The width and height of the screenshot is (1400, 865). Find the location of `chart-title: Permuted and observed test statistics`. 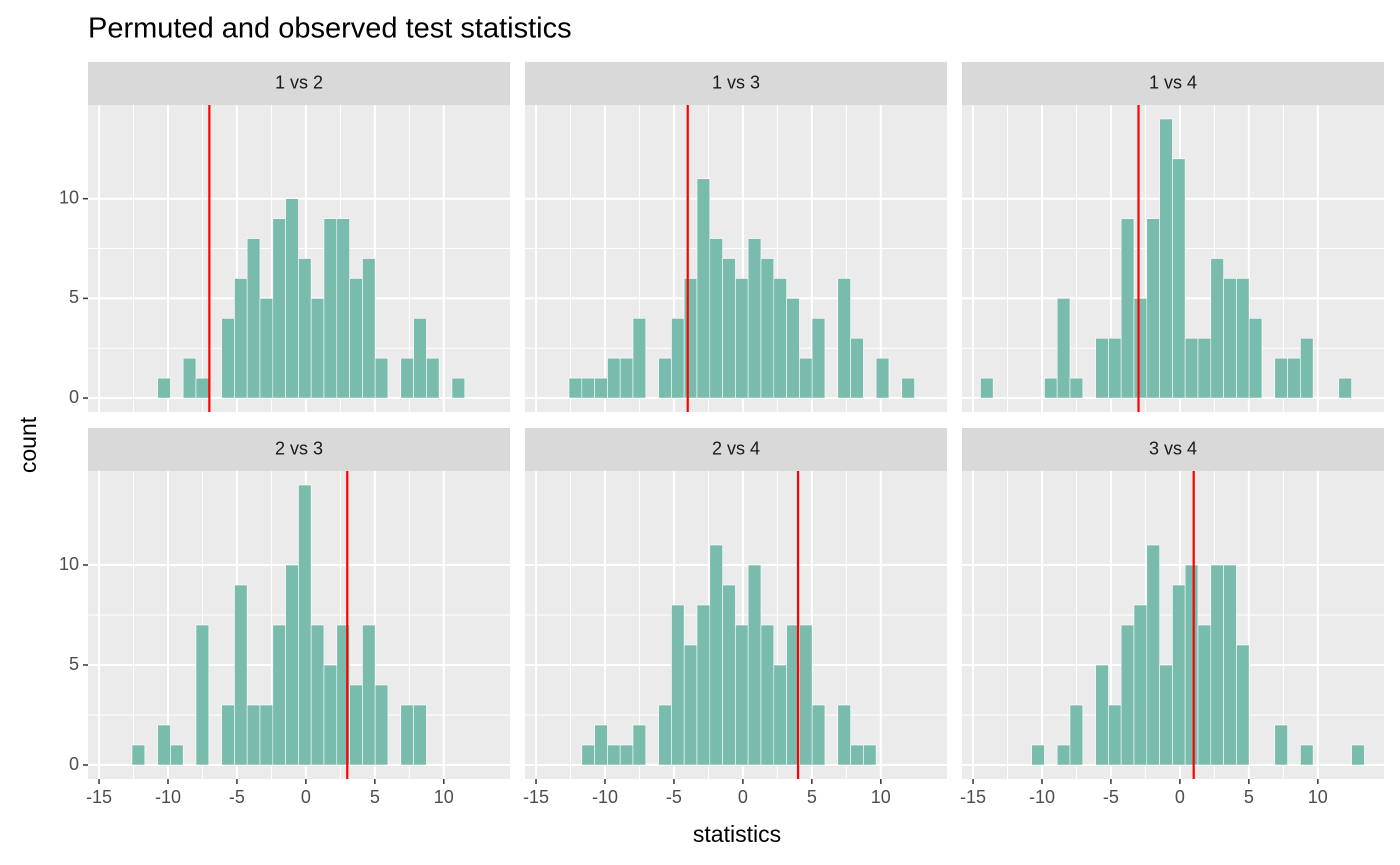

chart-title: Permuted and observed test statistics is located at coordinates (330, 29).